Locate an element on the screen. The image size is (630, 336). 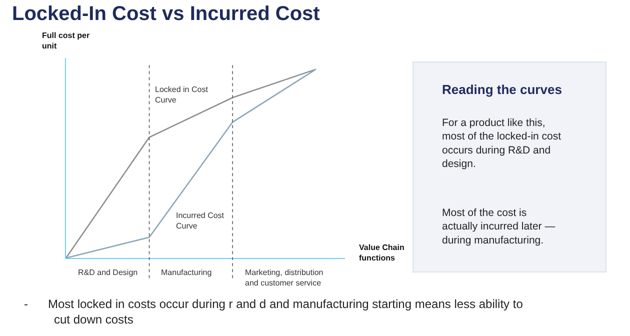
x-axis-title: Value Chain functions is located at coordinates (381, 252).